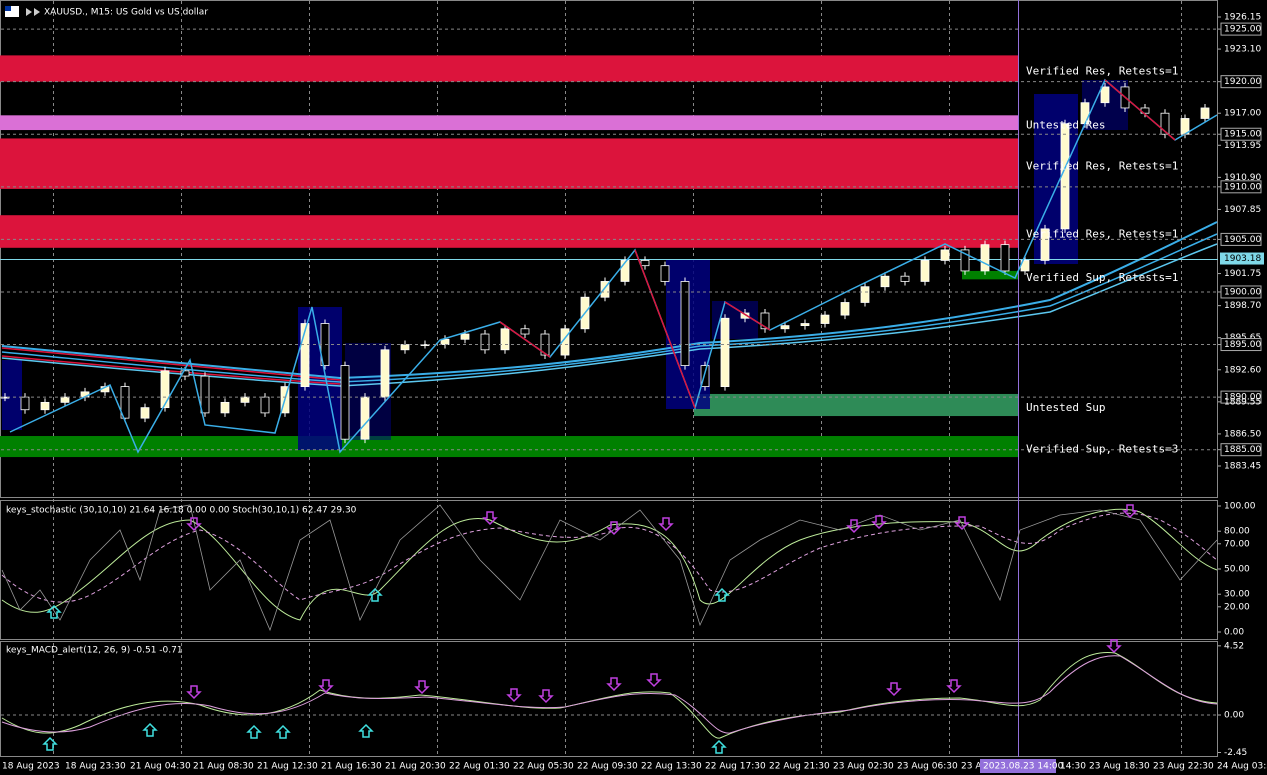  Describe the element at coordinates (31, 767) in the screenshot. I see `time-label: 18 Aug 2023` at that location.